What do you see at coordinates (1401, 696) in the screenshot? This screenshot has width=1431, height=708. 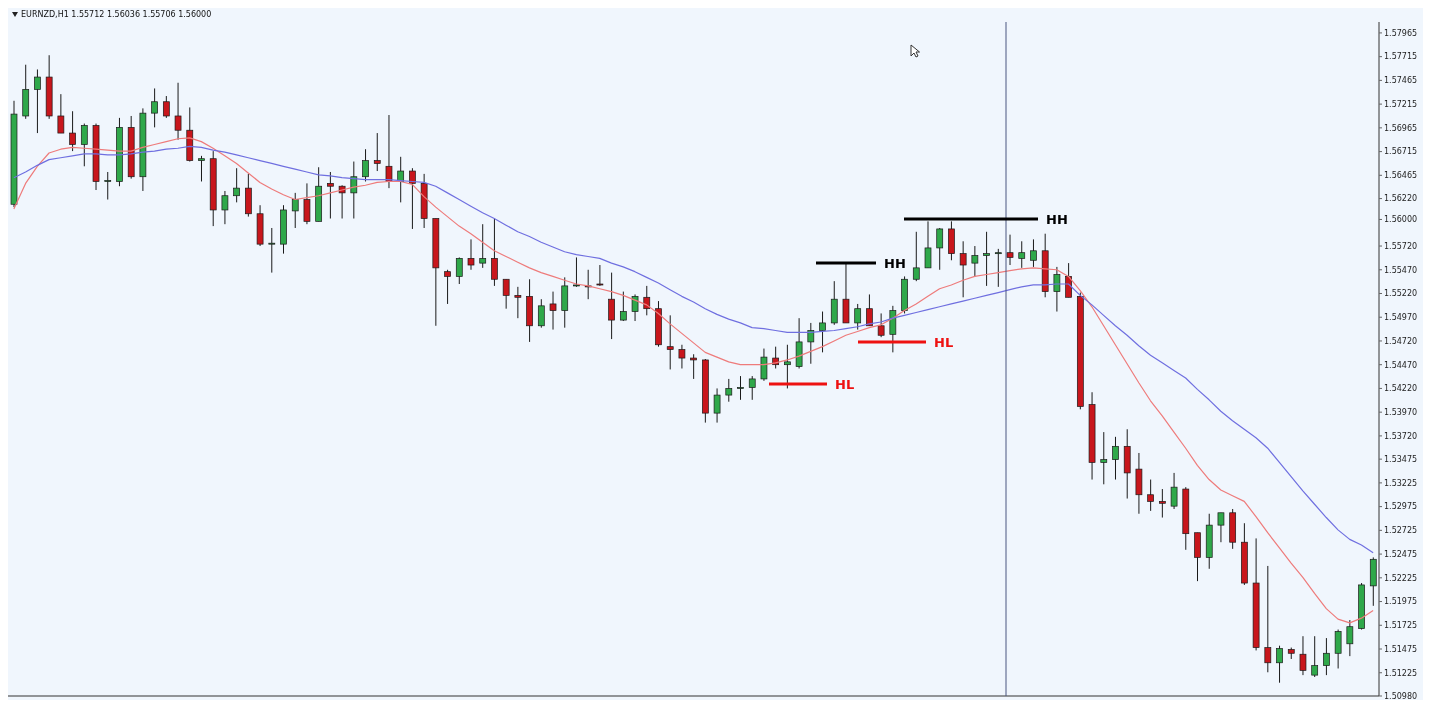 I see `y-tick-label: 1.50980` at bounding box center [1401, 696].